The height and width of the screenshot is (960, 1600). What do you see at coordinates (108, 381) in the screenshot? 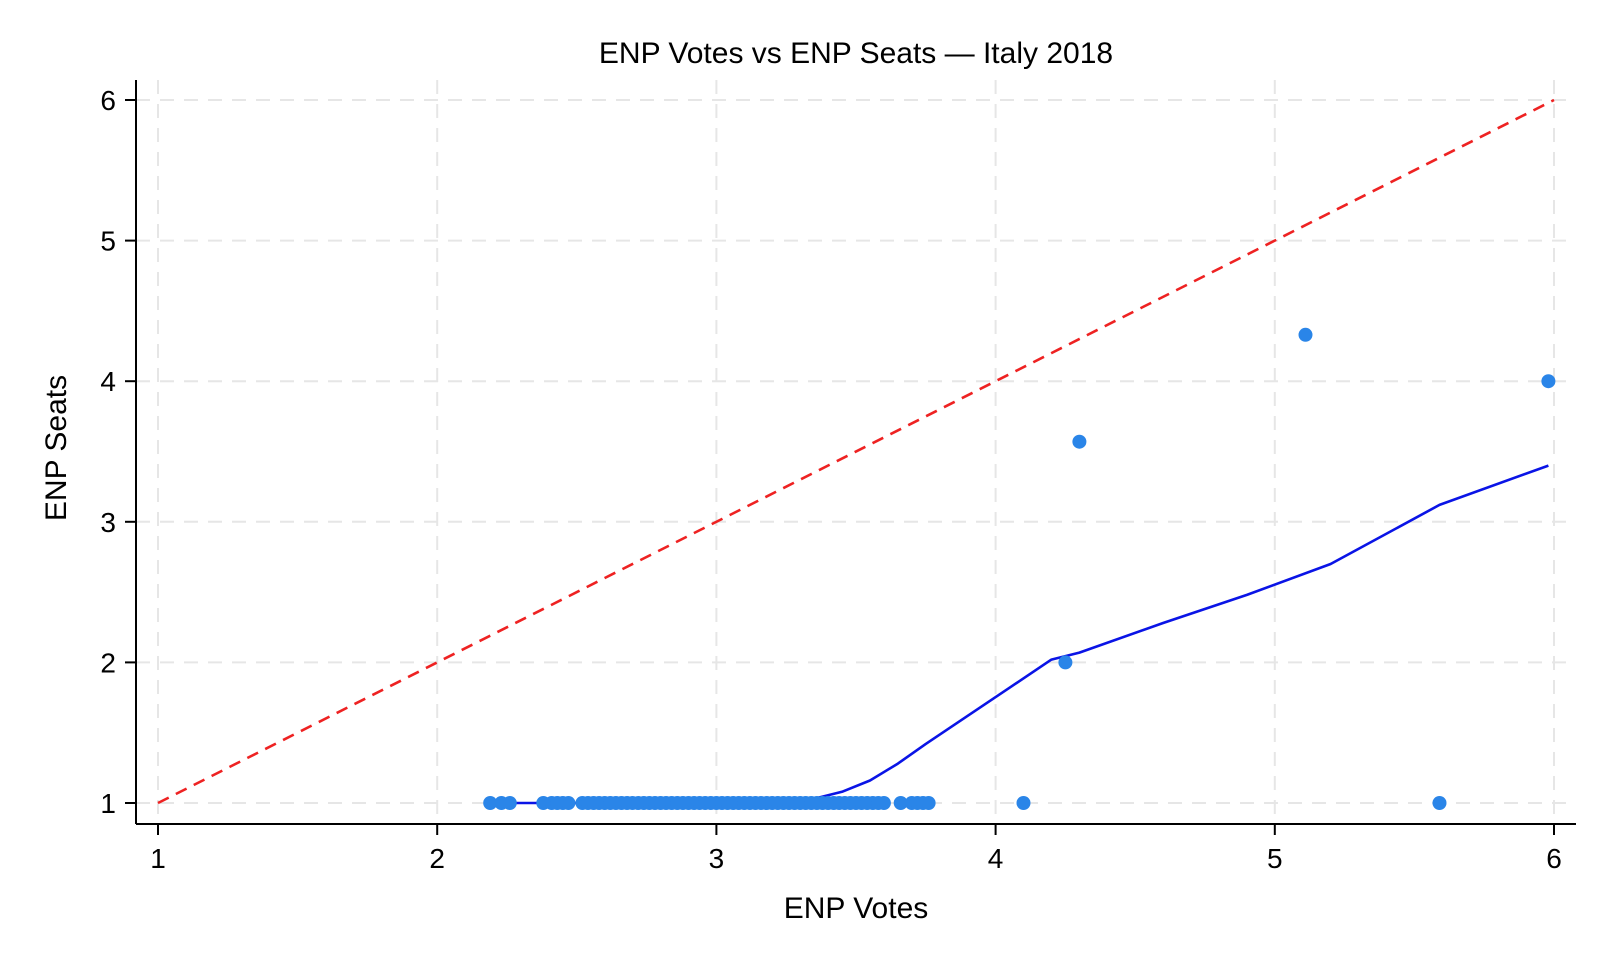
I see `y-tick-label: 4` at bounding box center [108, 381].